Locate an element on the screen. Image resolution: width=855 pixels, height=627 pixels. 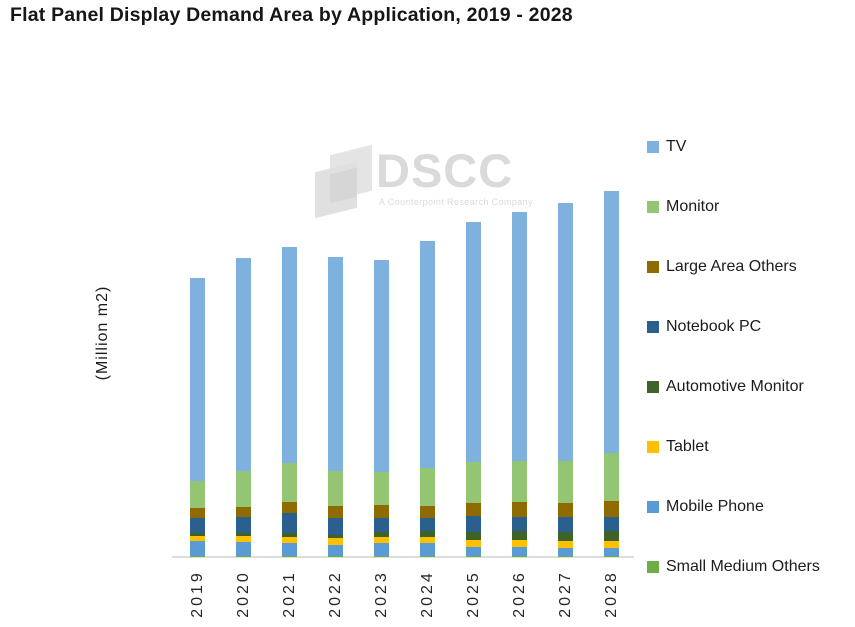
legend-item-mobile-phone: Mobile Phone is located at coordinates (705, 507).